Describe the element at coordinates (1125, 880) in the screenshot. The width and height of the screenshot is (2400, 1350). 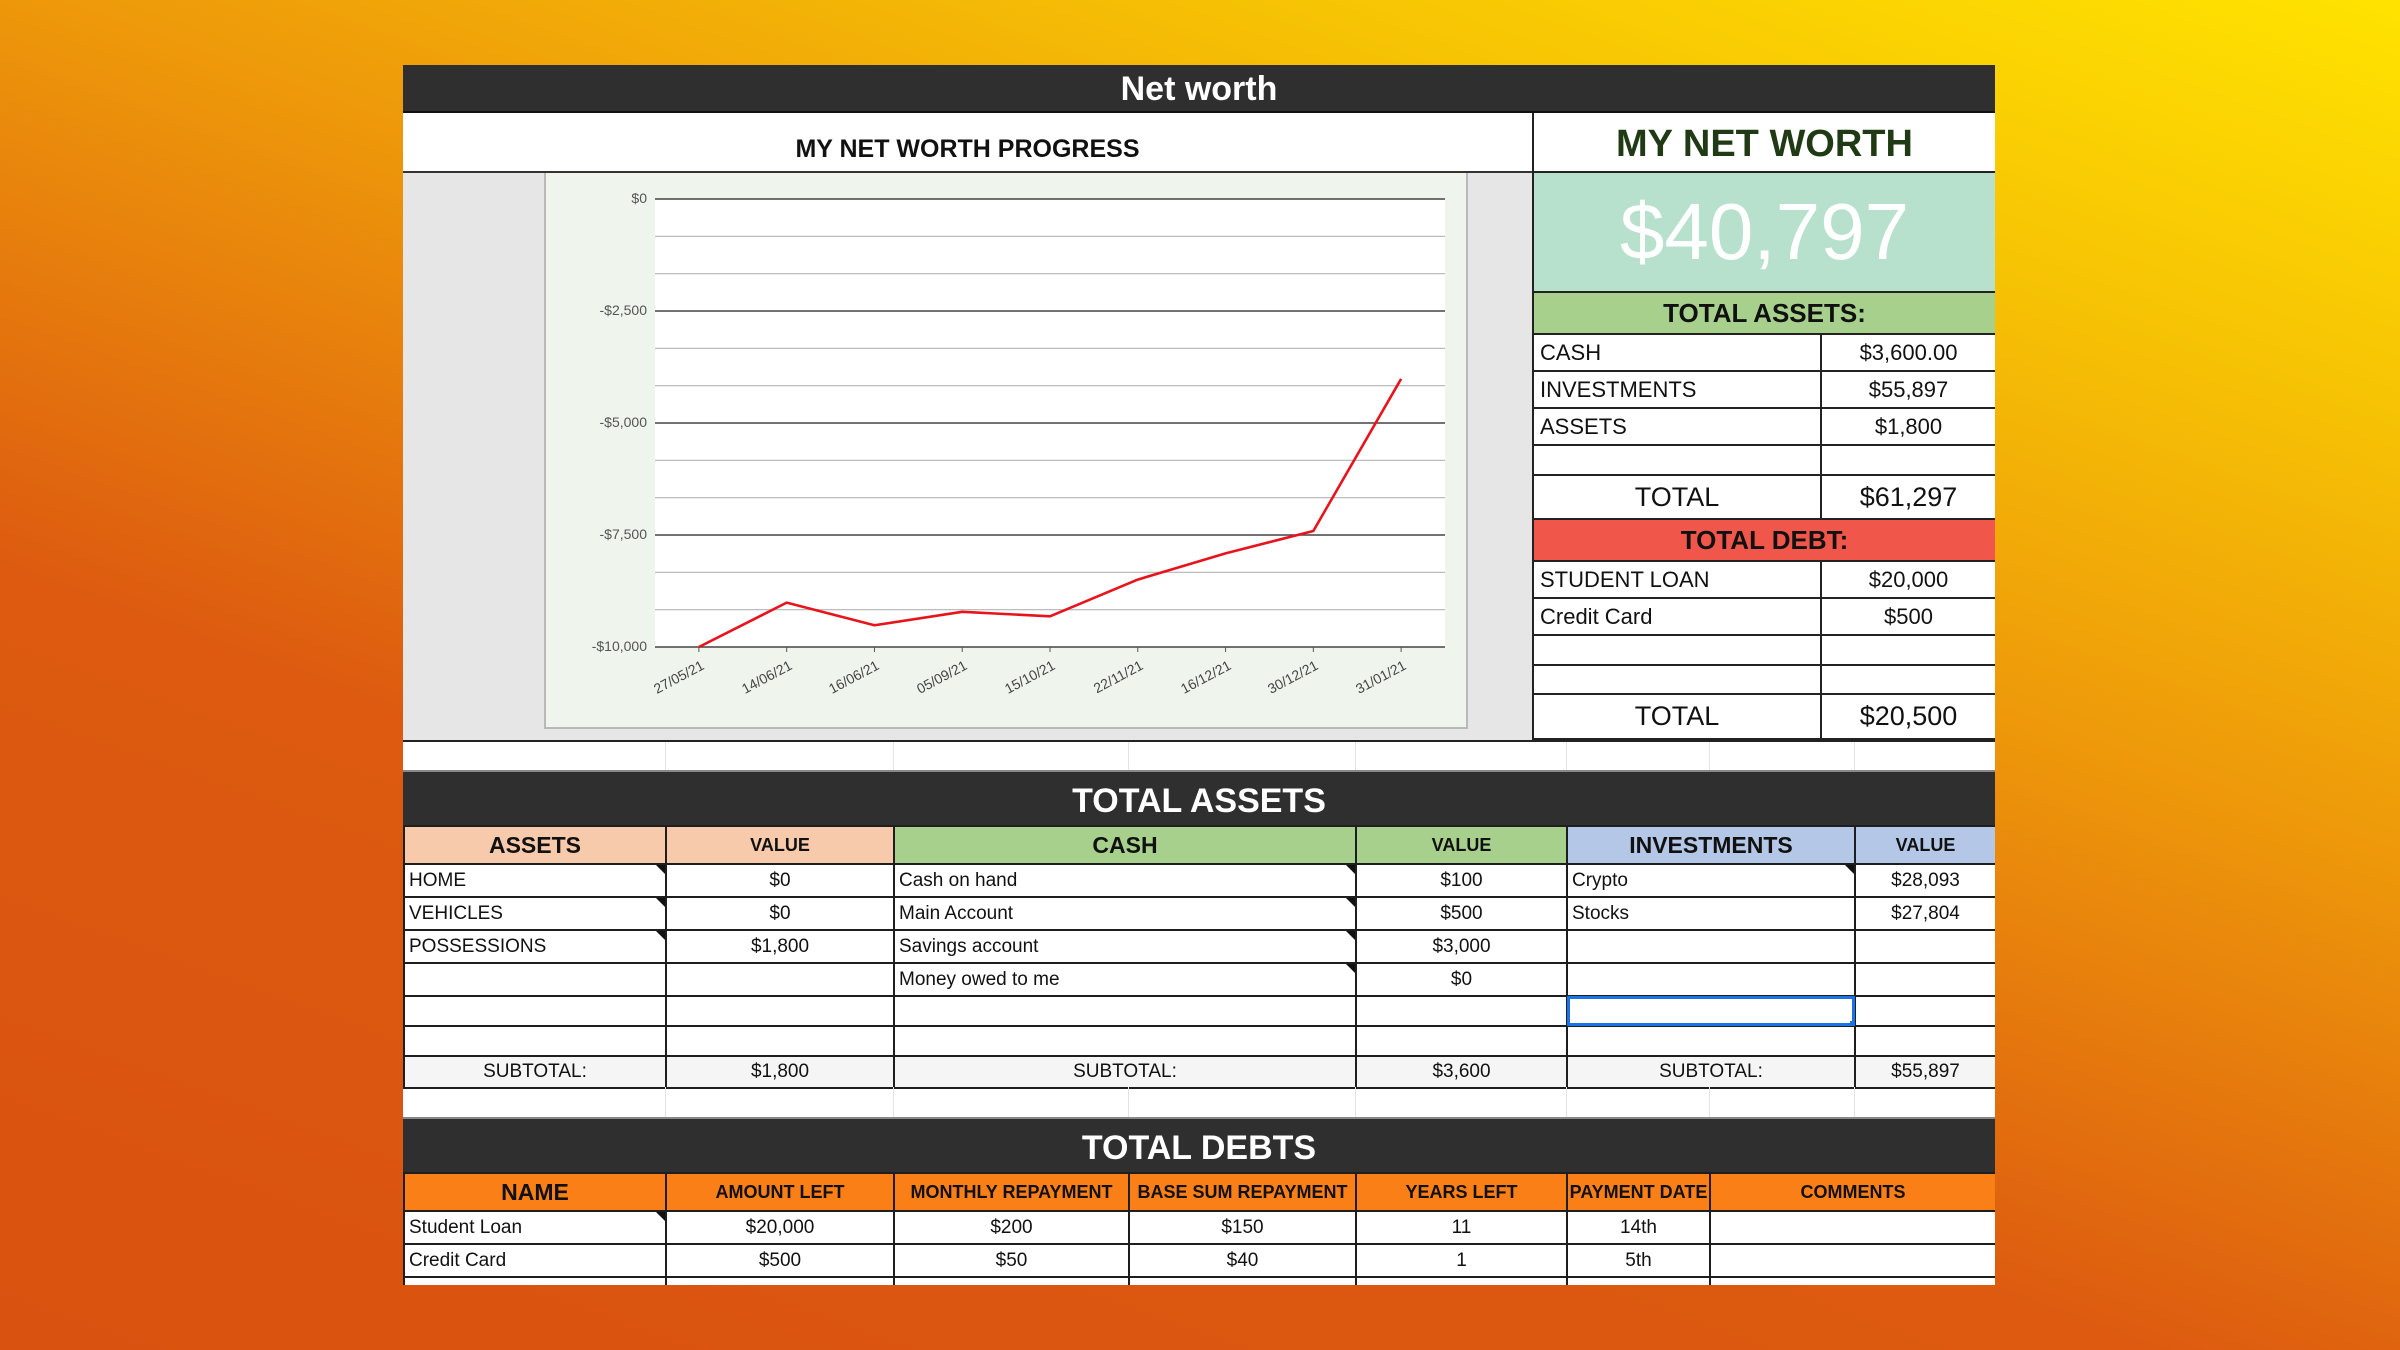
I see `cash-name-cell: Cash on hand` at that location.